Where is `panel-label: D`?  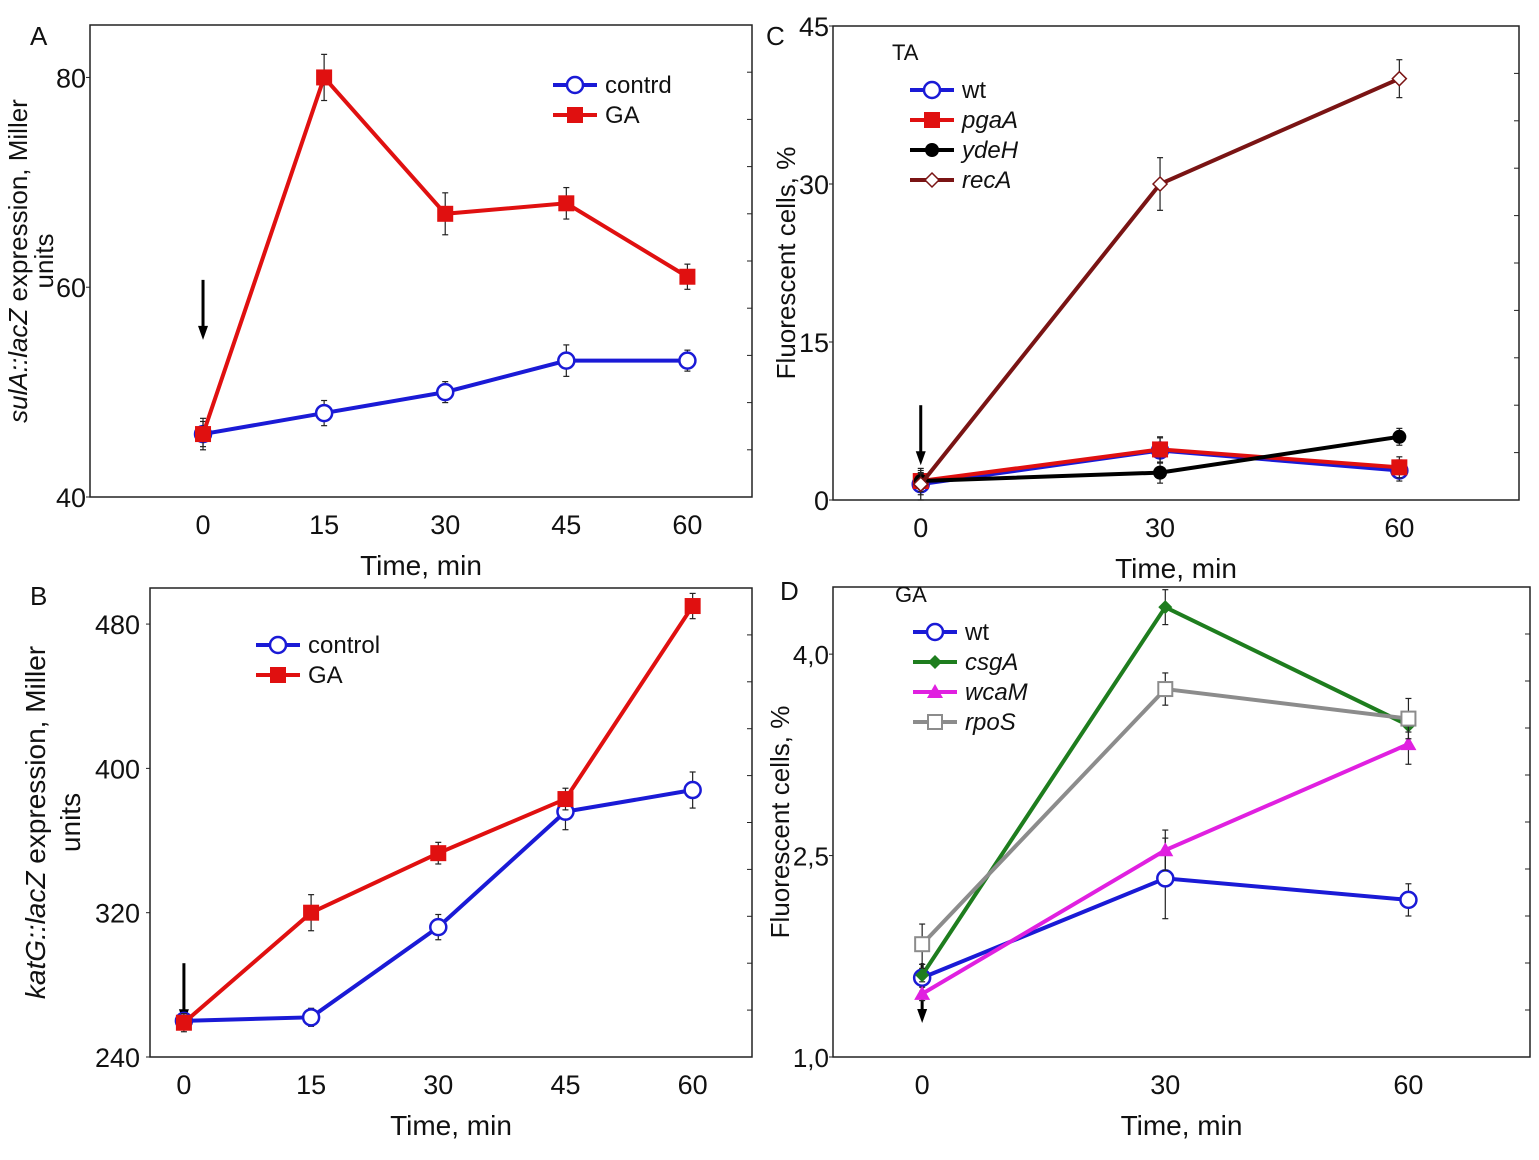 panel-label: D is located at coordinates (789, 591).